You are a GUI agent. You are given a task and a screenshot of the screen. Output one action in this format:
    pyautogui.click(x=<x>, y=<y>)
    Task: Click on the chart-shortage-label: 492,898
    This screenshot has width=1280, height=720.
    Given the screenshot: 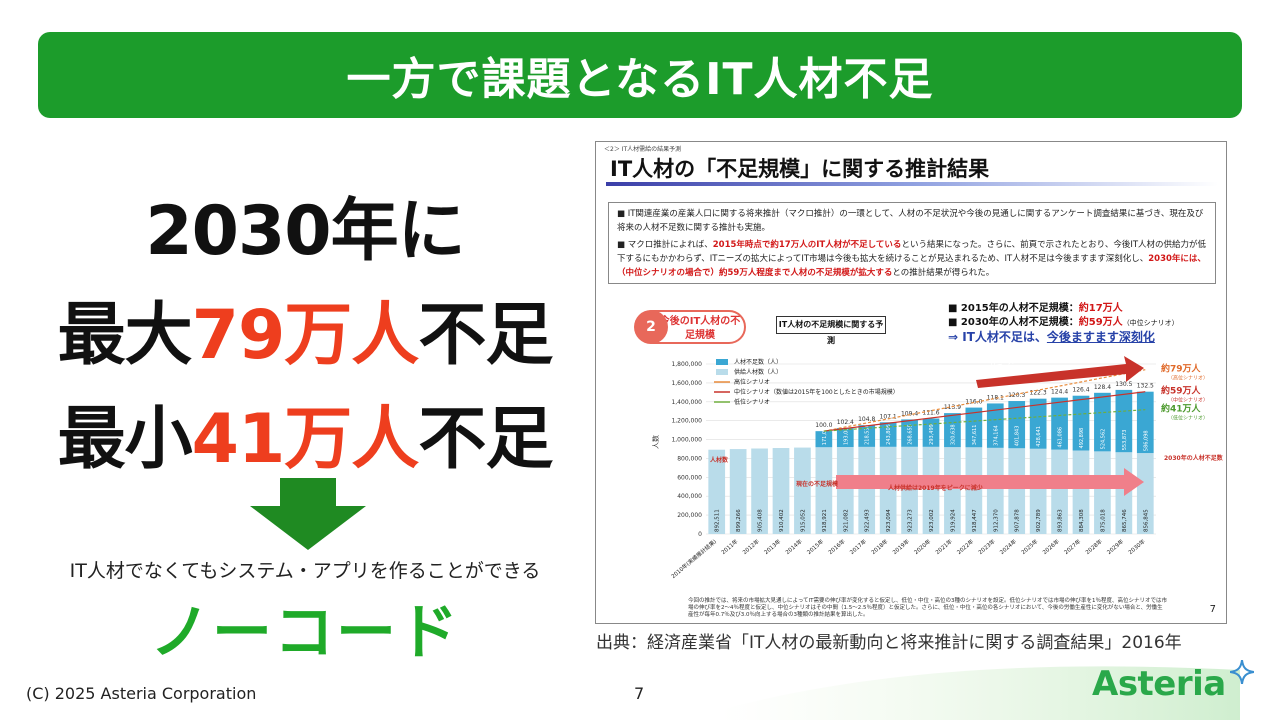 What is the action you would take?
    pyautogui.click(x=1082, y=438)
    